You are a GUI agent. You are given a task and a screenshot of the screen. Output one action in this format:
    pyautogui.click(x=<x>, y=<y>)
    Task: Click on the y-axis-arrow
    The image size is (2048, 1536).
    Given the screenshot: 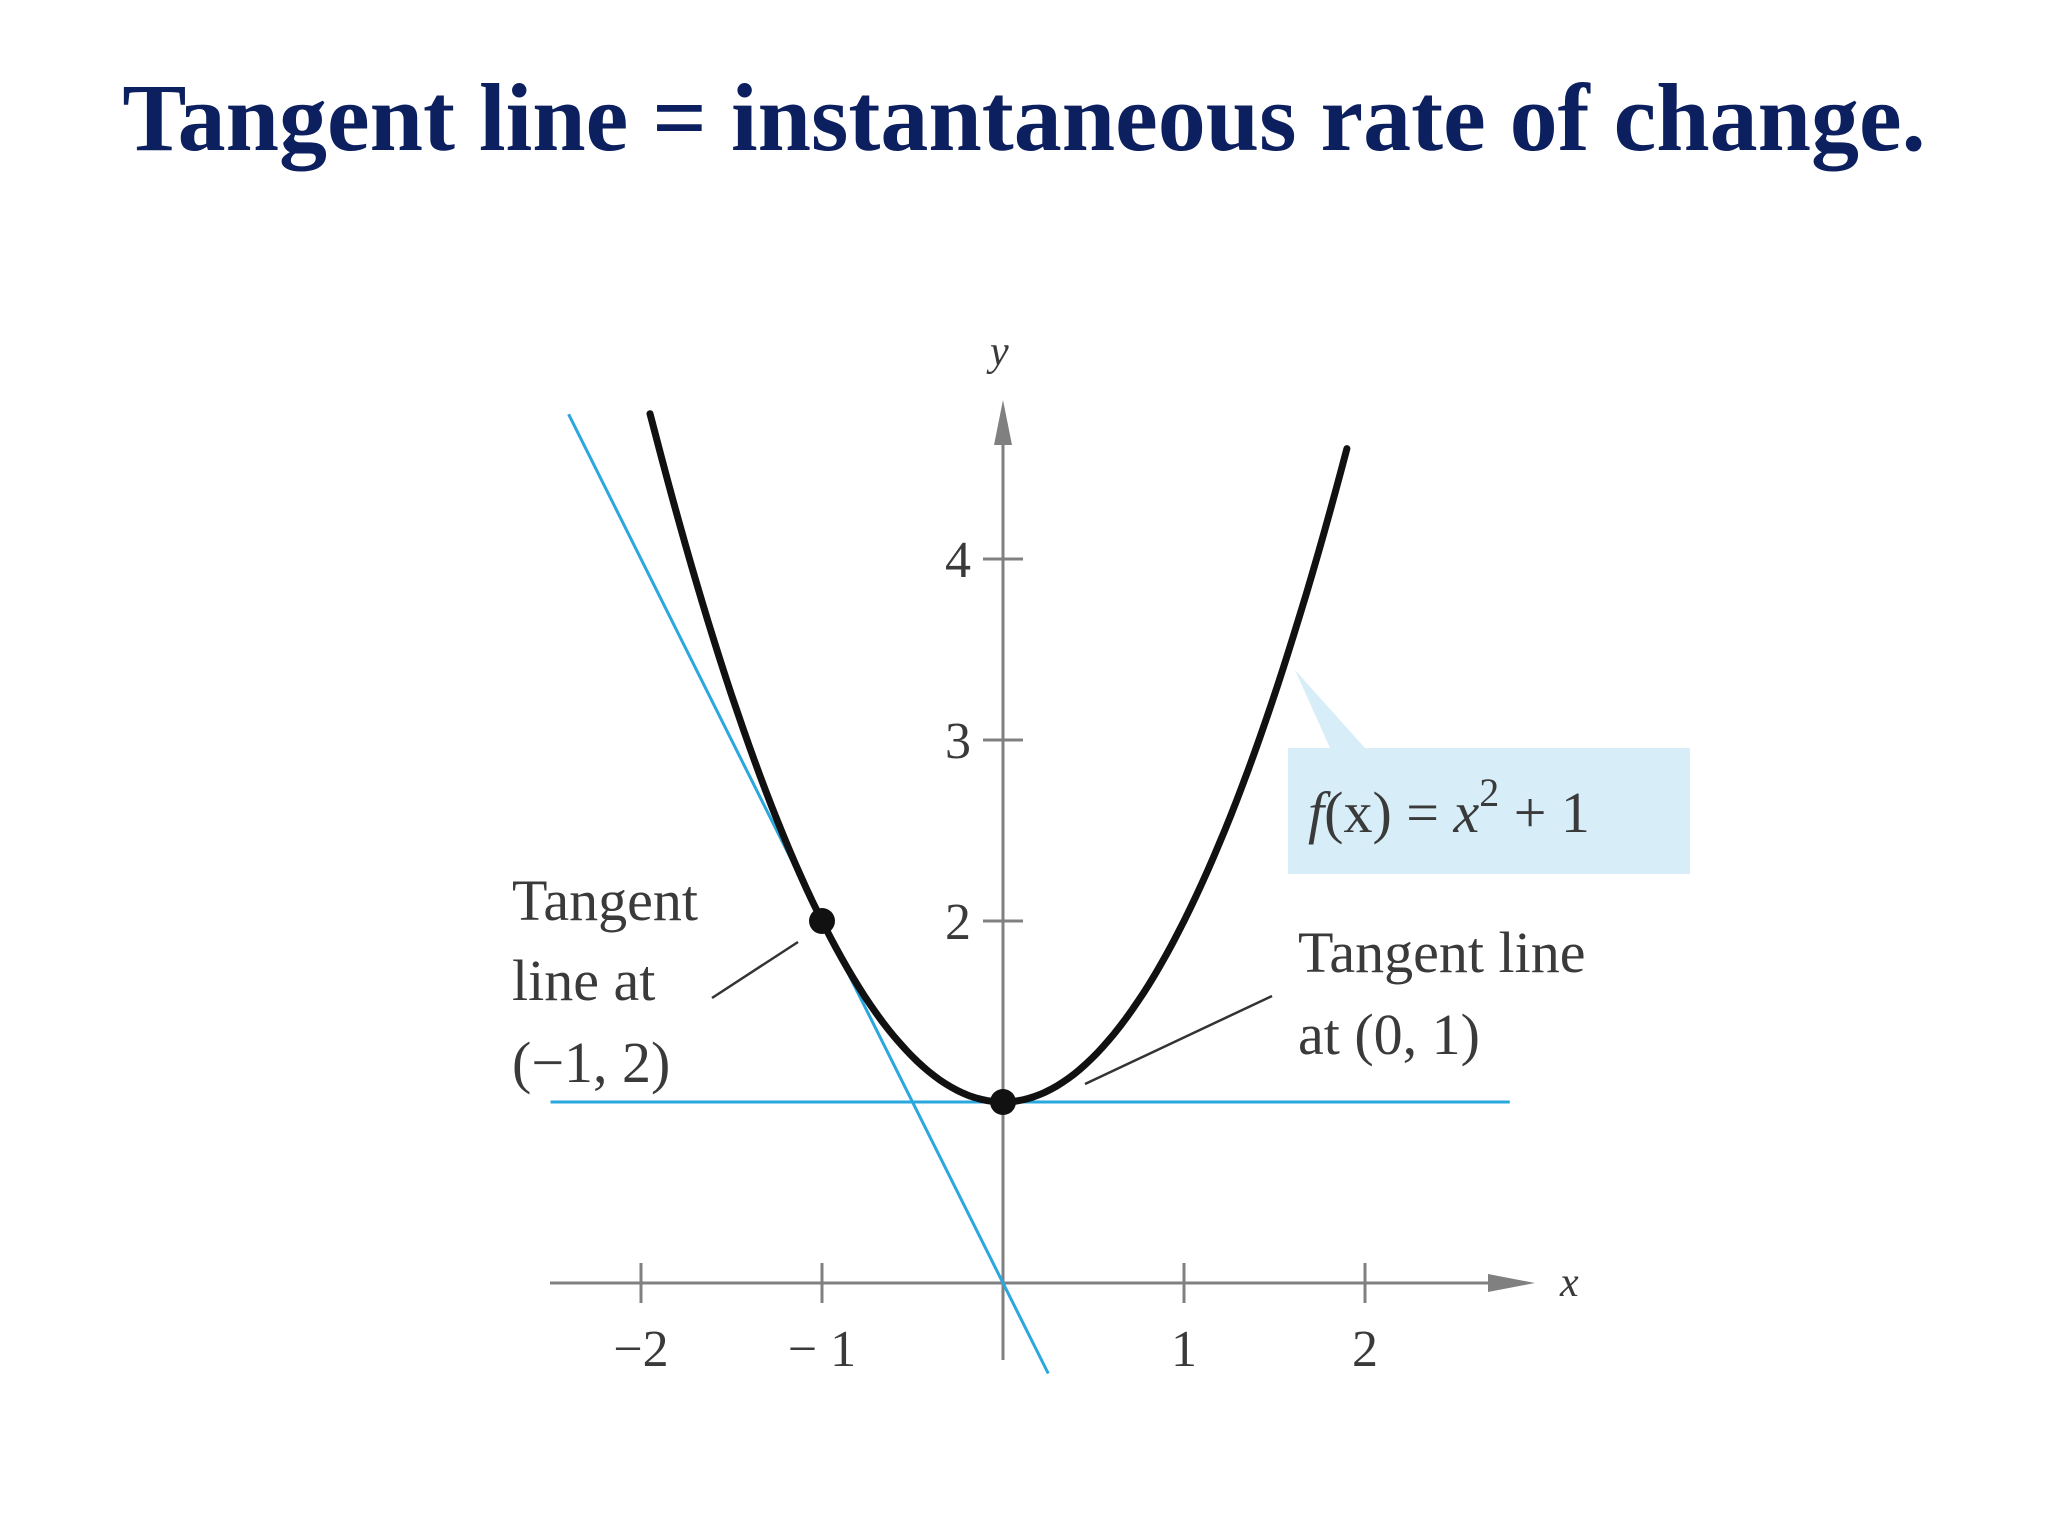 What is the action you would take?
    pyautogui.click(x=1003, y=422)
    